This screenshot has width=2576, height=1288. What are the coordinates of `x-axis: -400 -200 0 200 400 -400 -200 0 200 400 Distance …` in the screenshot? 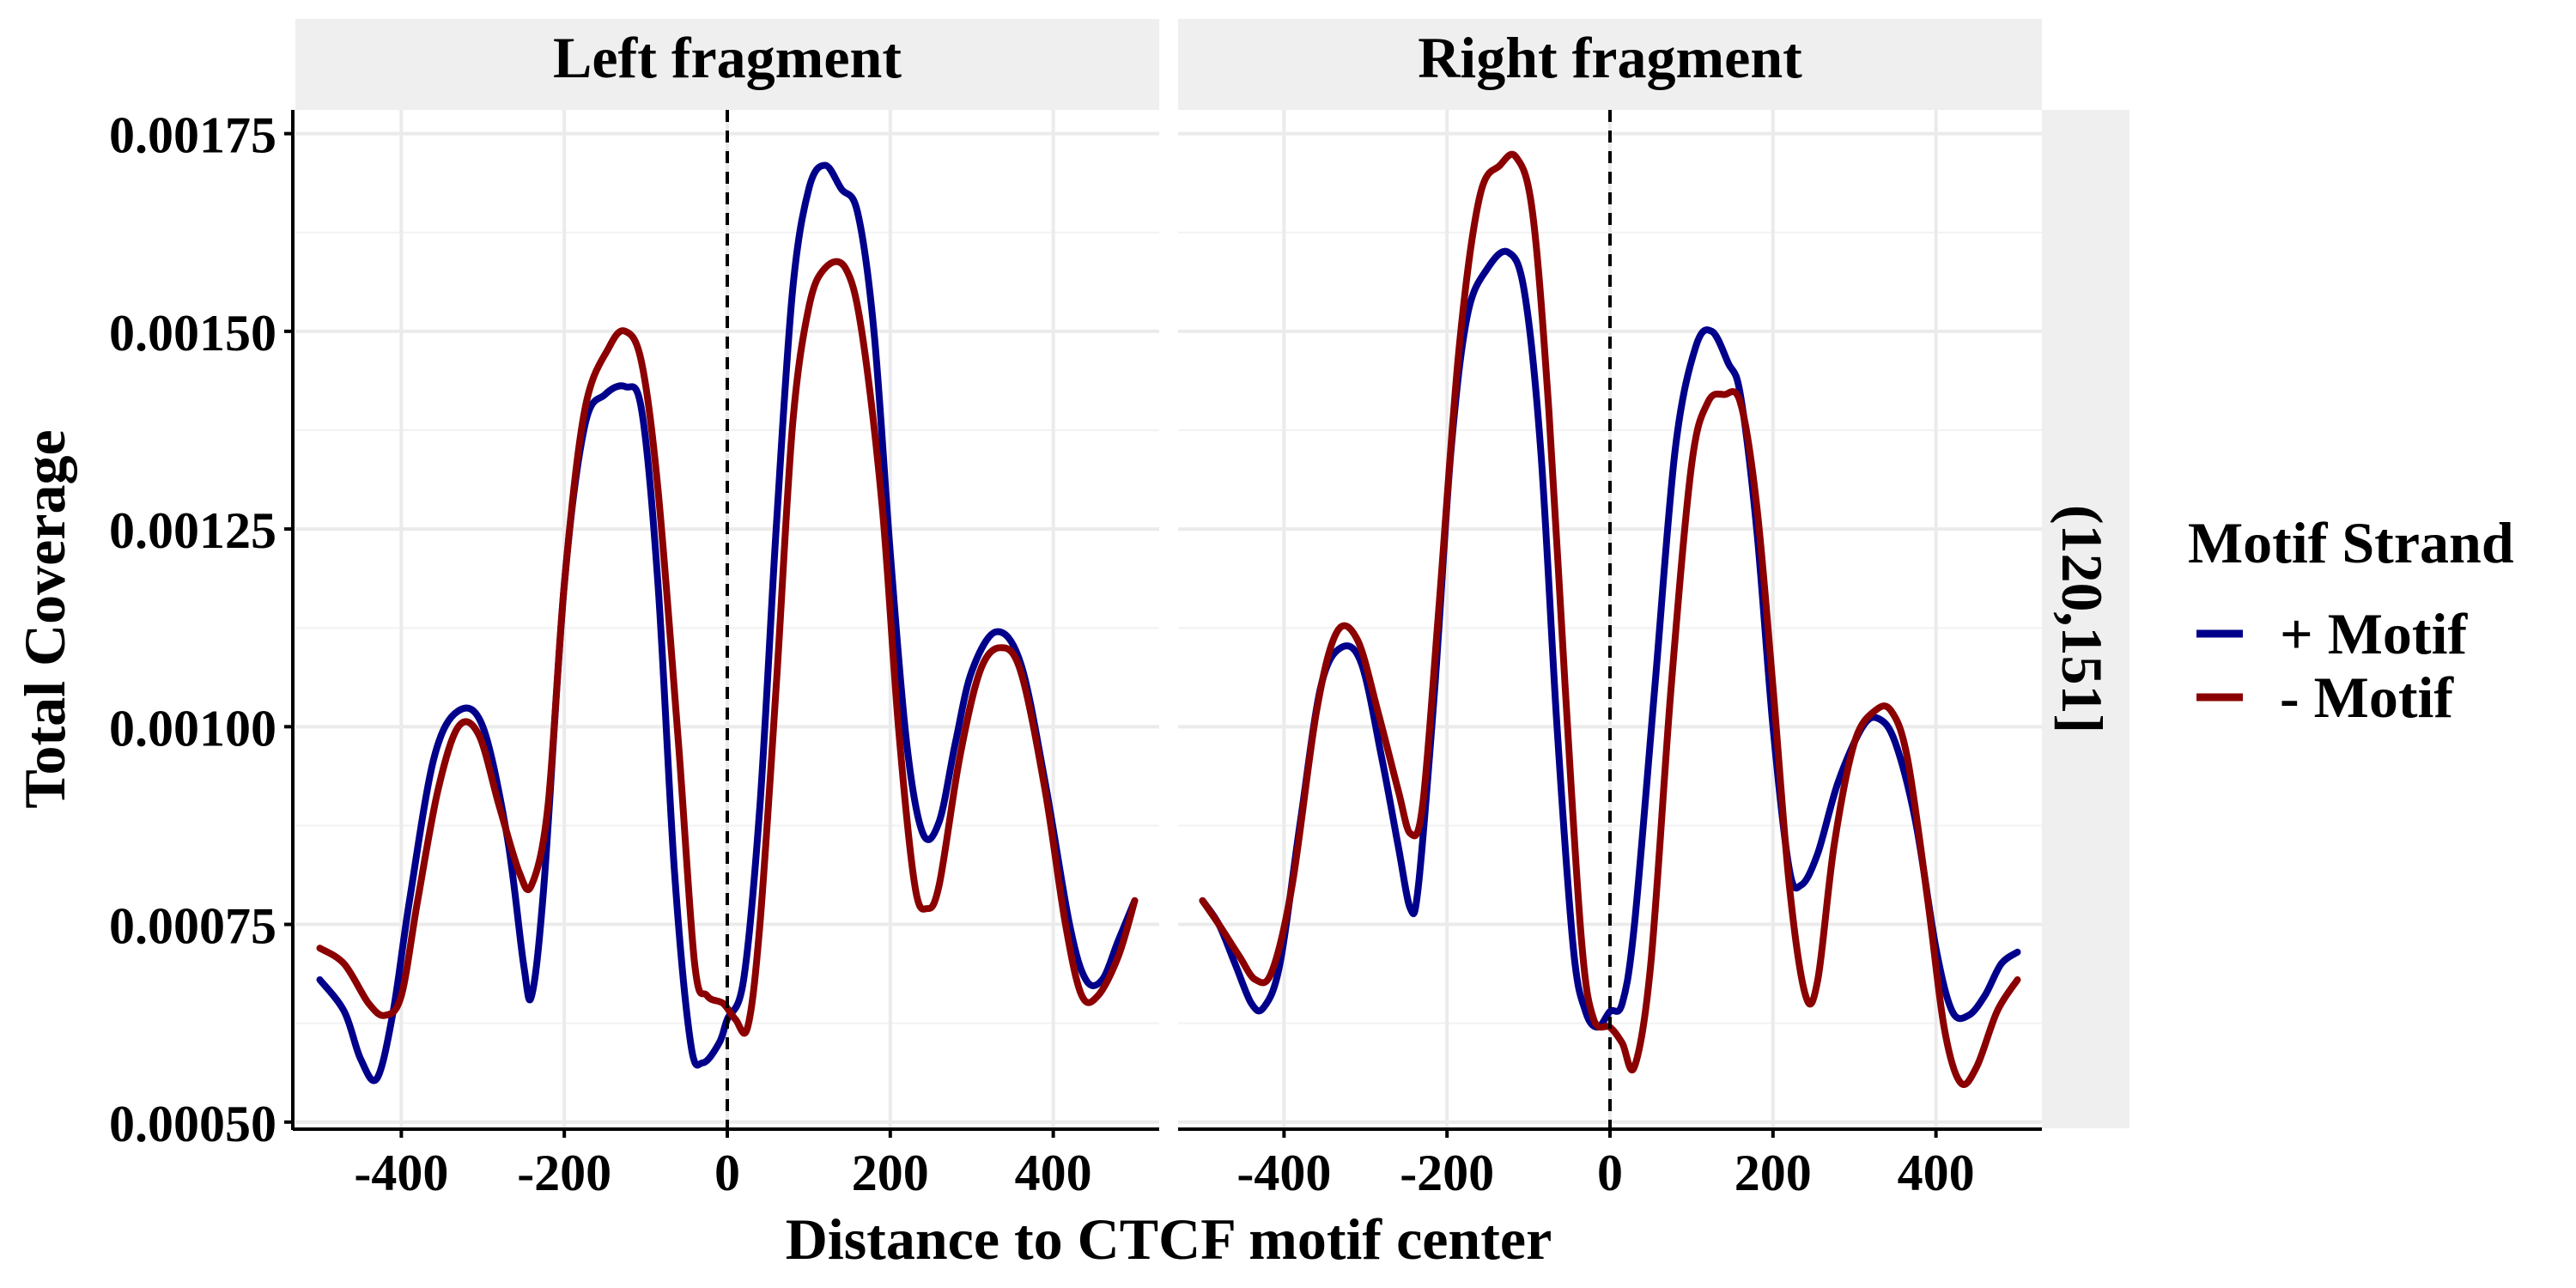 It's located at (1167, 1199).